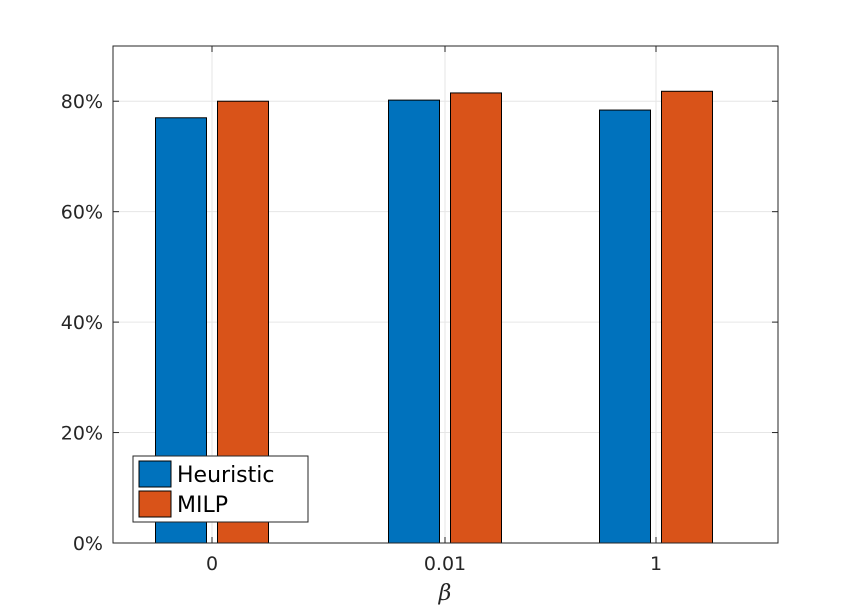 The height and width of the screenshot is (609, 859). Describe the element at coordinates (414, 321) in the screenshot. I see `bar-heuristic-0.01` at that location.